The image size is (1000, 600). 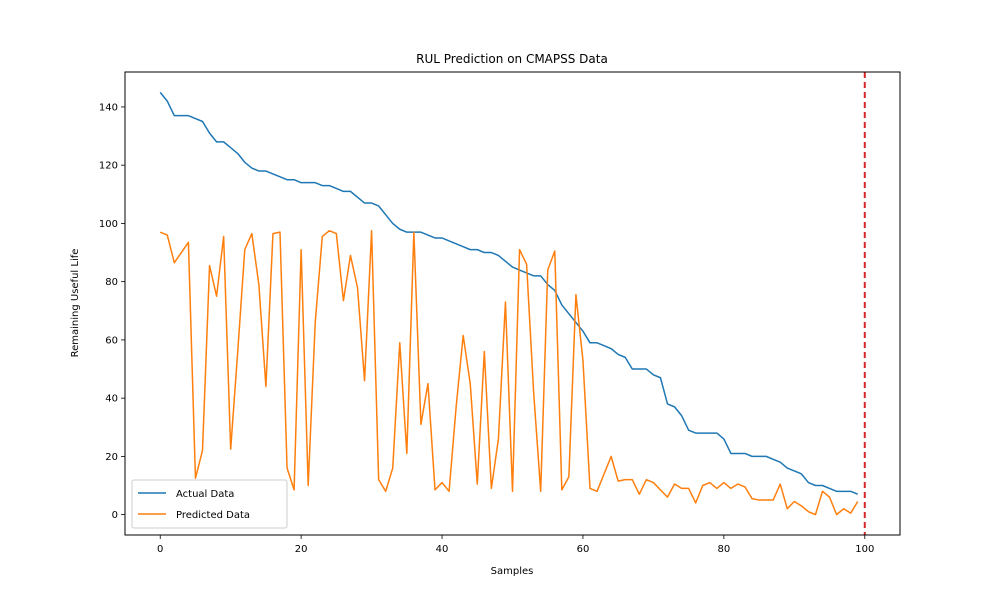 I want to click on x-tick-label: 100, so click(x=864, y=549).